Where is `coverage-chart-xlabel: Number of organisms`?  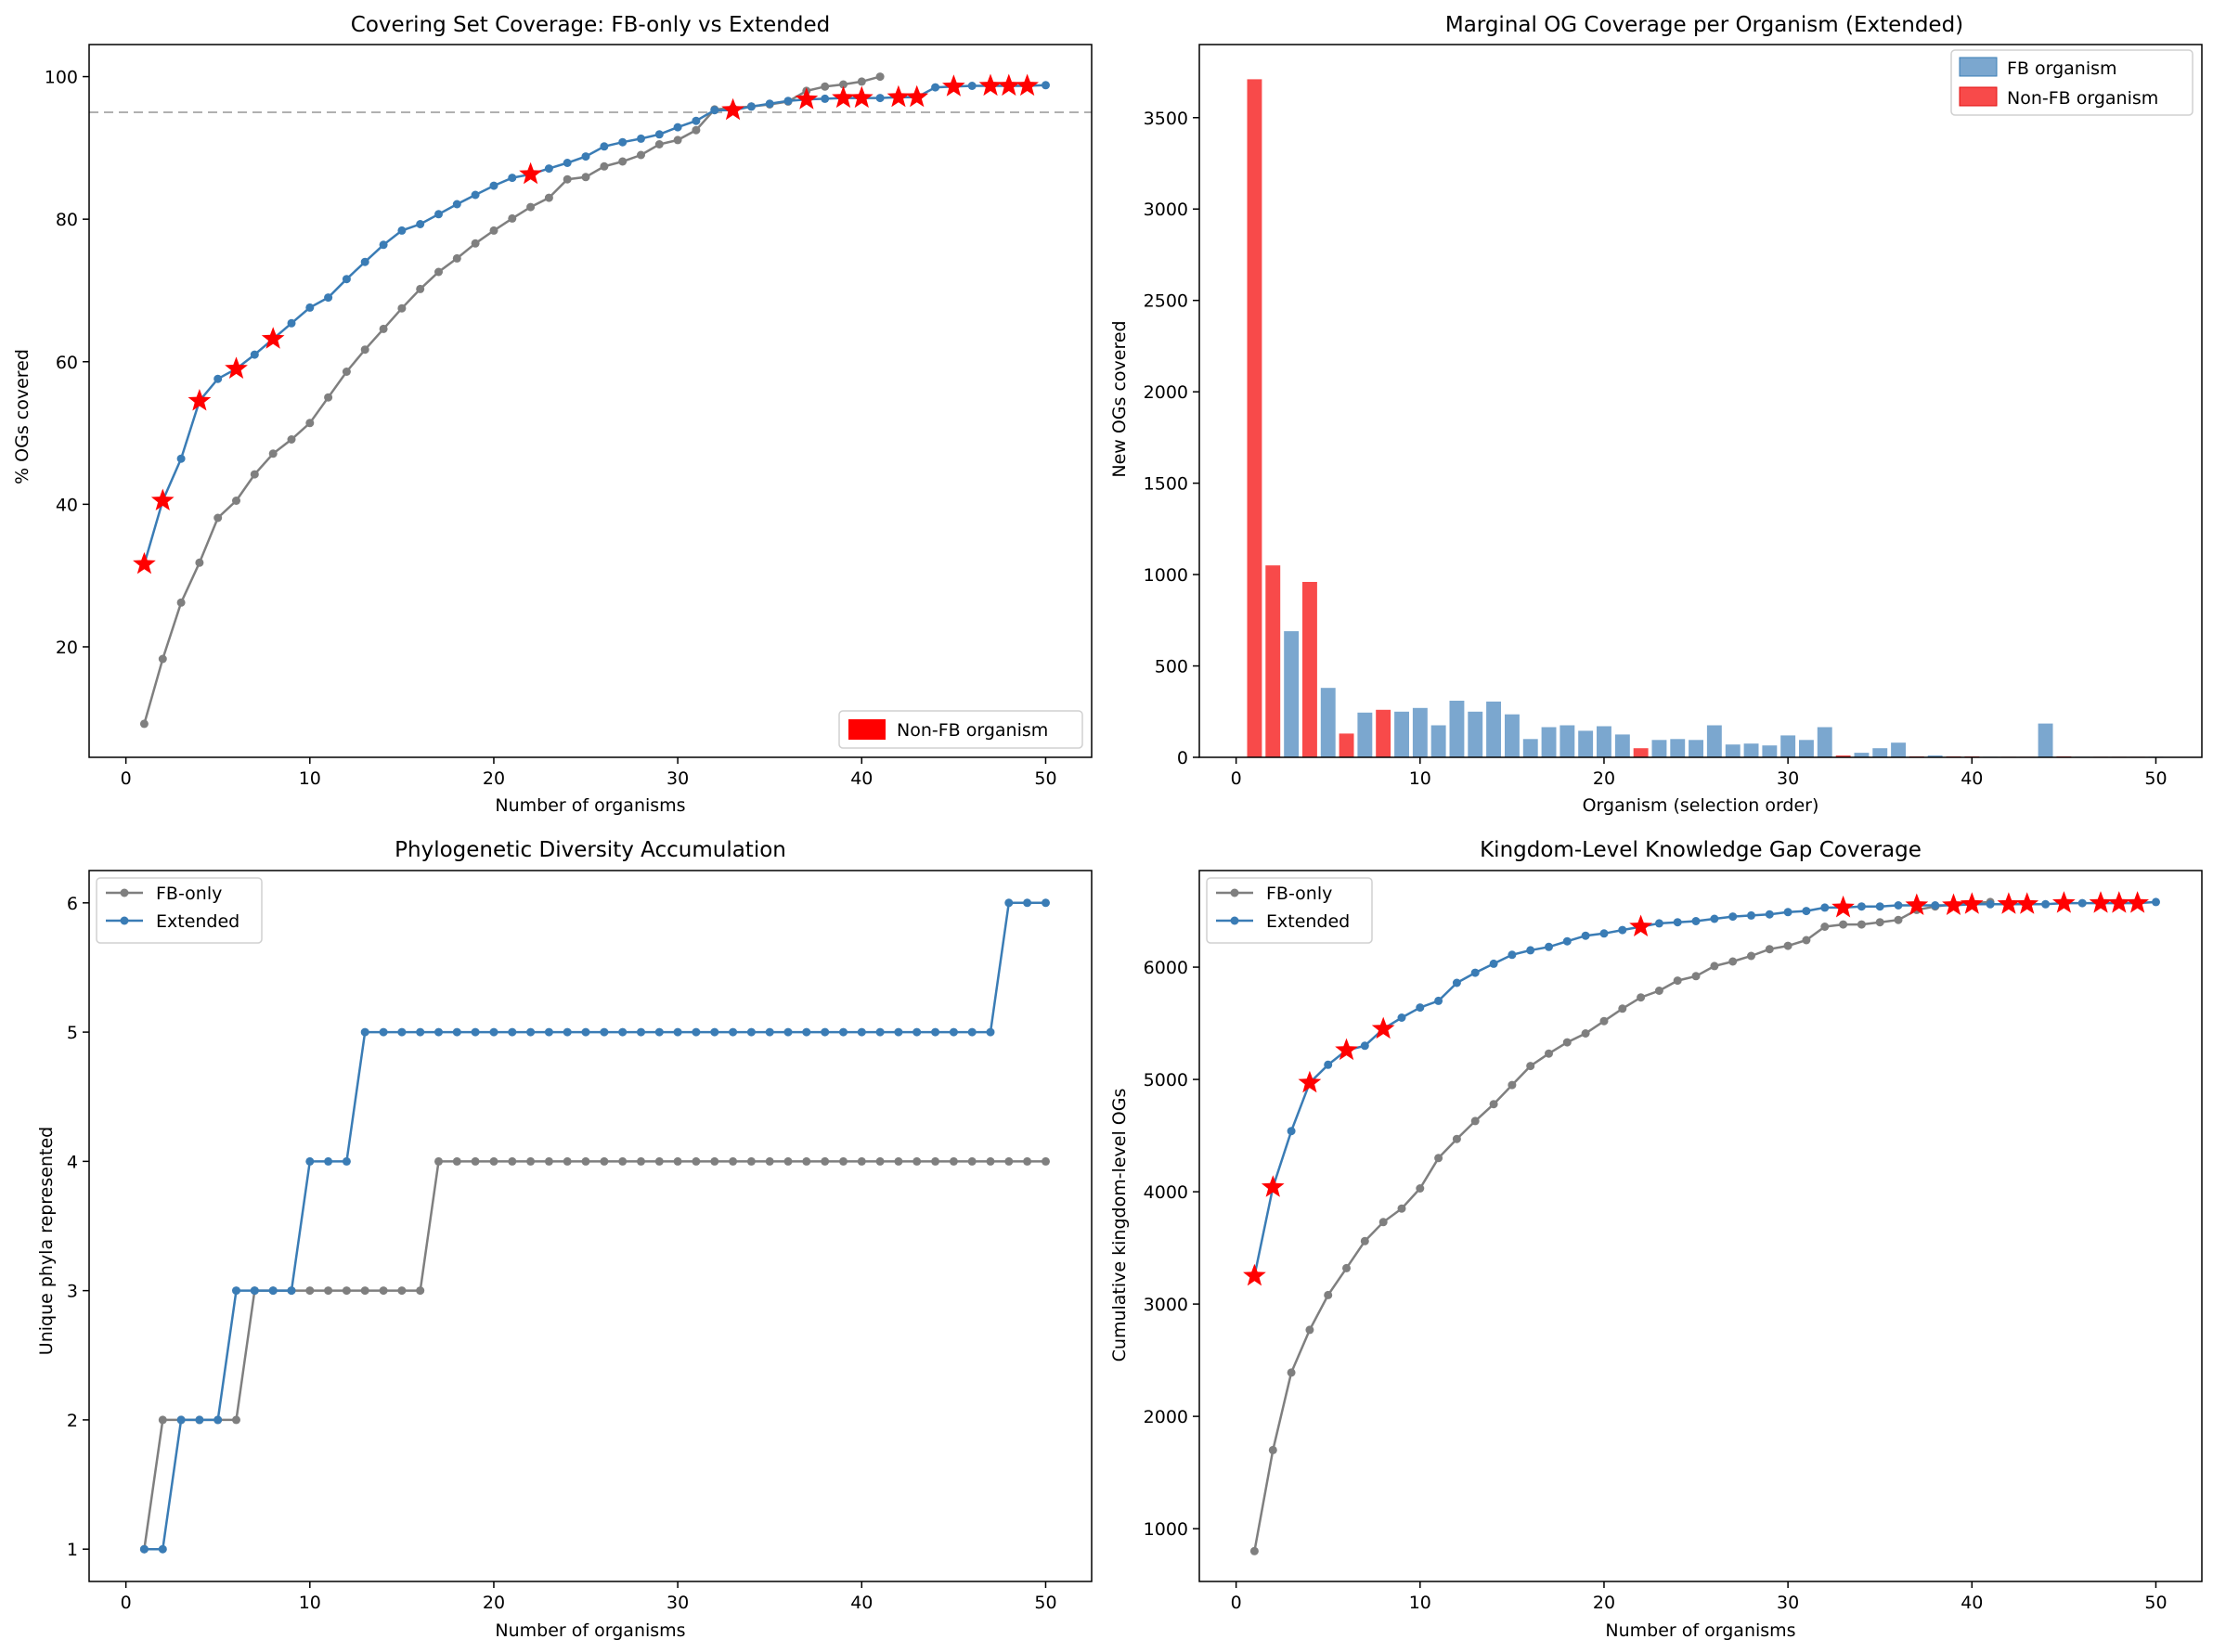
coverage-chart-xlabel: Number of organisms is located at coordinates (590, 805).